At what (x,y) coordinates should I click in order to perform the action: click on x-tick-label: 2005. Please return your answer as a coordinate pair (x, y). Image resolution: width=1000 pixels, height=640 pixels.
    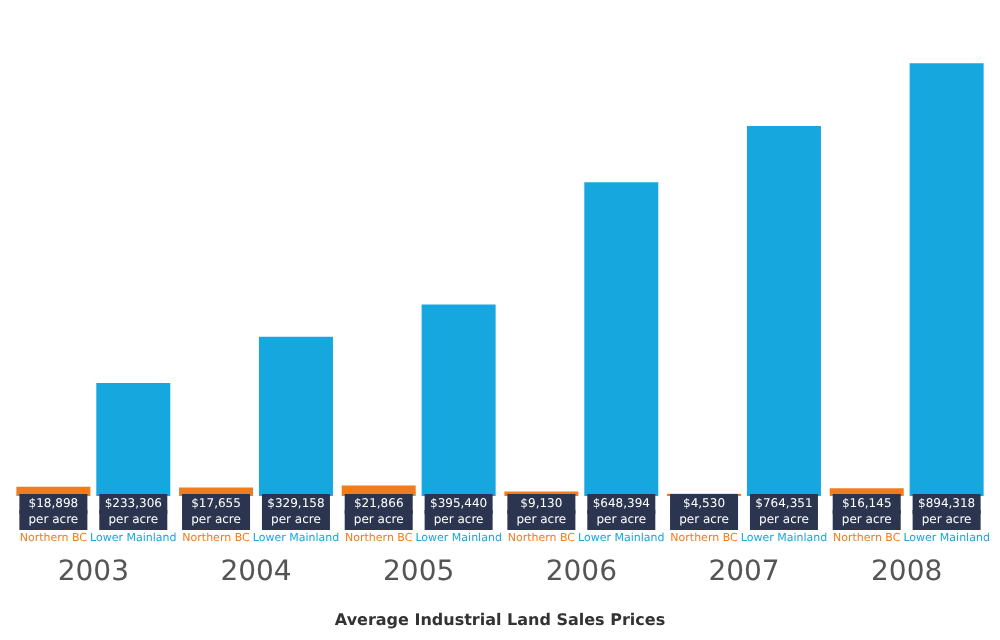
    Looking at the image, I should click on (419, 572).